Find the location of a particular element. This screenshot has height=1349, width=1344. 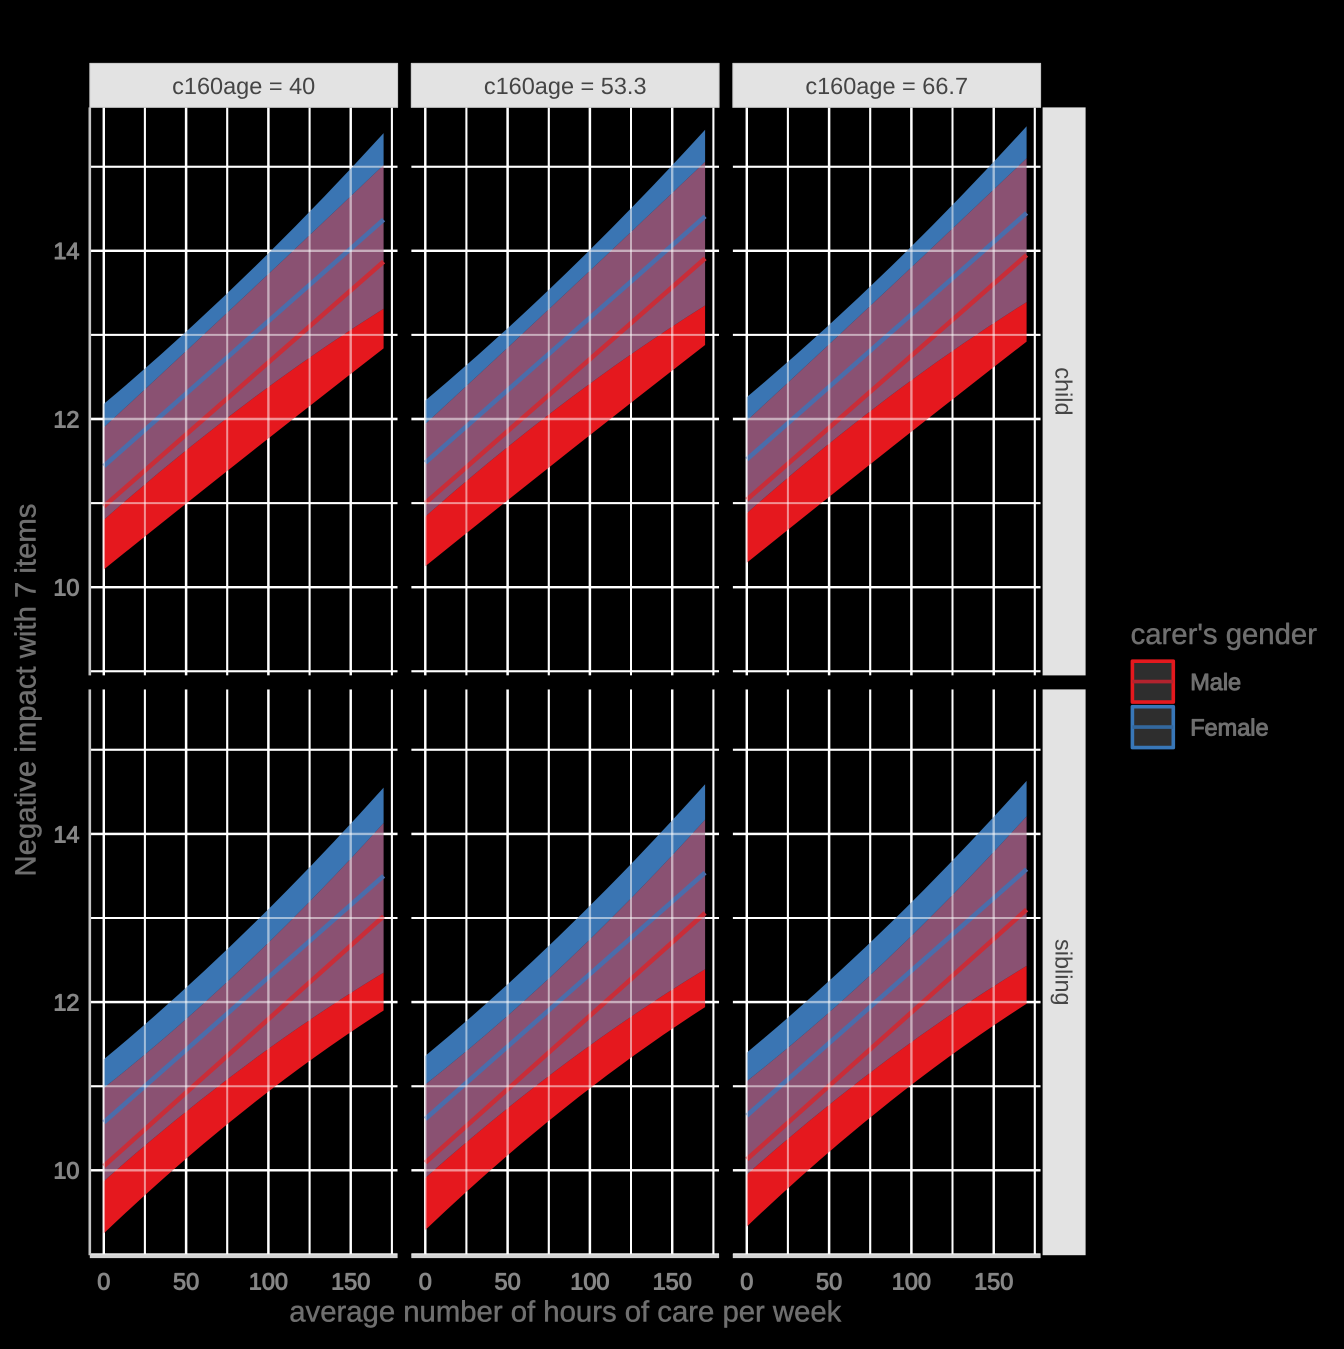

svg-text: Male is located at coordinates (1215, 682).